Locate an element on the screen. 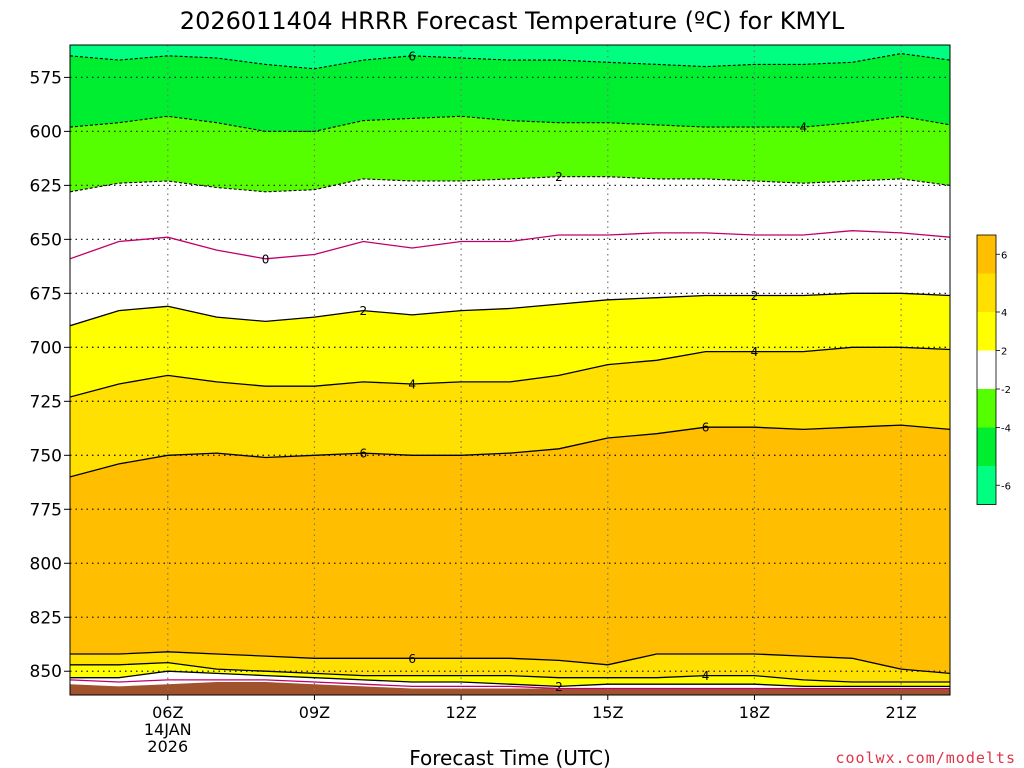 This screenshot has width=1024, height=768. legend-label: -4 is located at coordinates (1006, 429).